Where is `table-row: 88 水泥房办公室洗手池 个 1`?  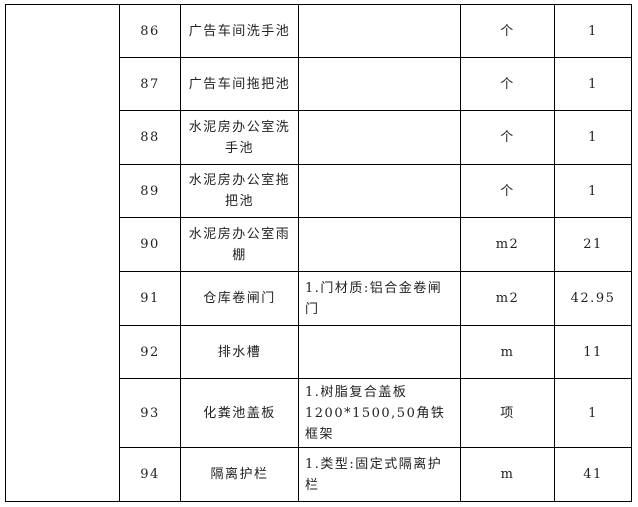
table-row: 88 水泥房办公室洗手池 个 1 is located at coordinates (319, 137).